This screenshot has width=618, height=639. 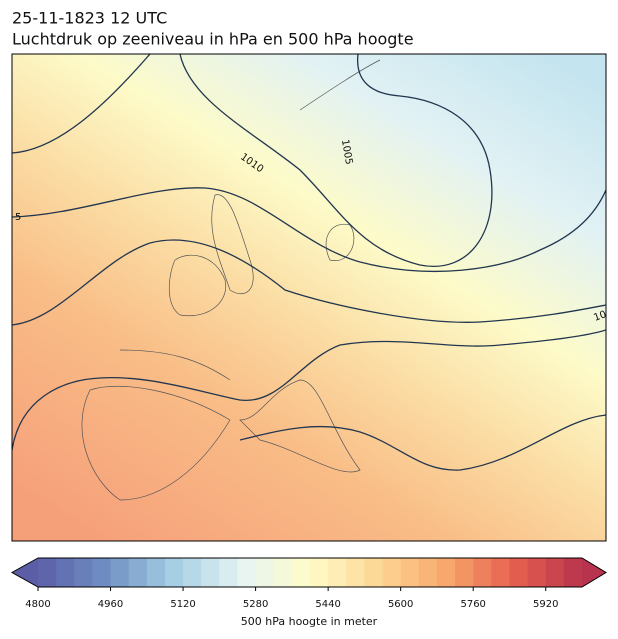 What do you see at coordinates (472, 604) in the screenshot?
I see `colorbar-tick-label: 5760` at bounding box center [472, 604].